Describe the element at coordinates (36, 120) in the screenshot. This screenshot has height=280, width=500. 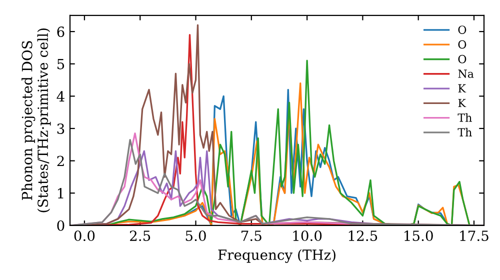
I see `y-axis-title: Phonon projected DOS (States/THz·primitive cell)` at that location.